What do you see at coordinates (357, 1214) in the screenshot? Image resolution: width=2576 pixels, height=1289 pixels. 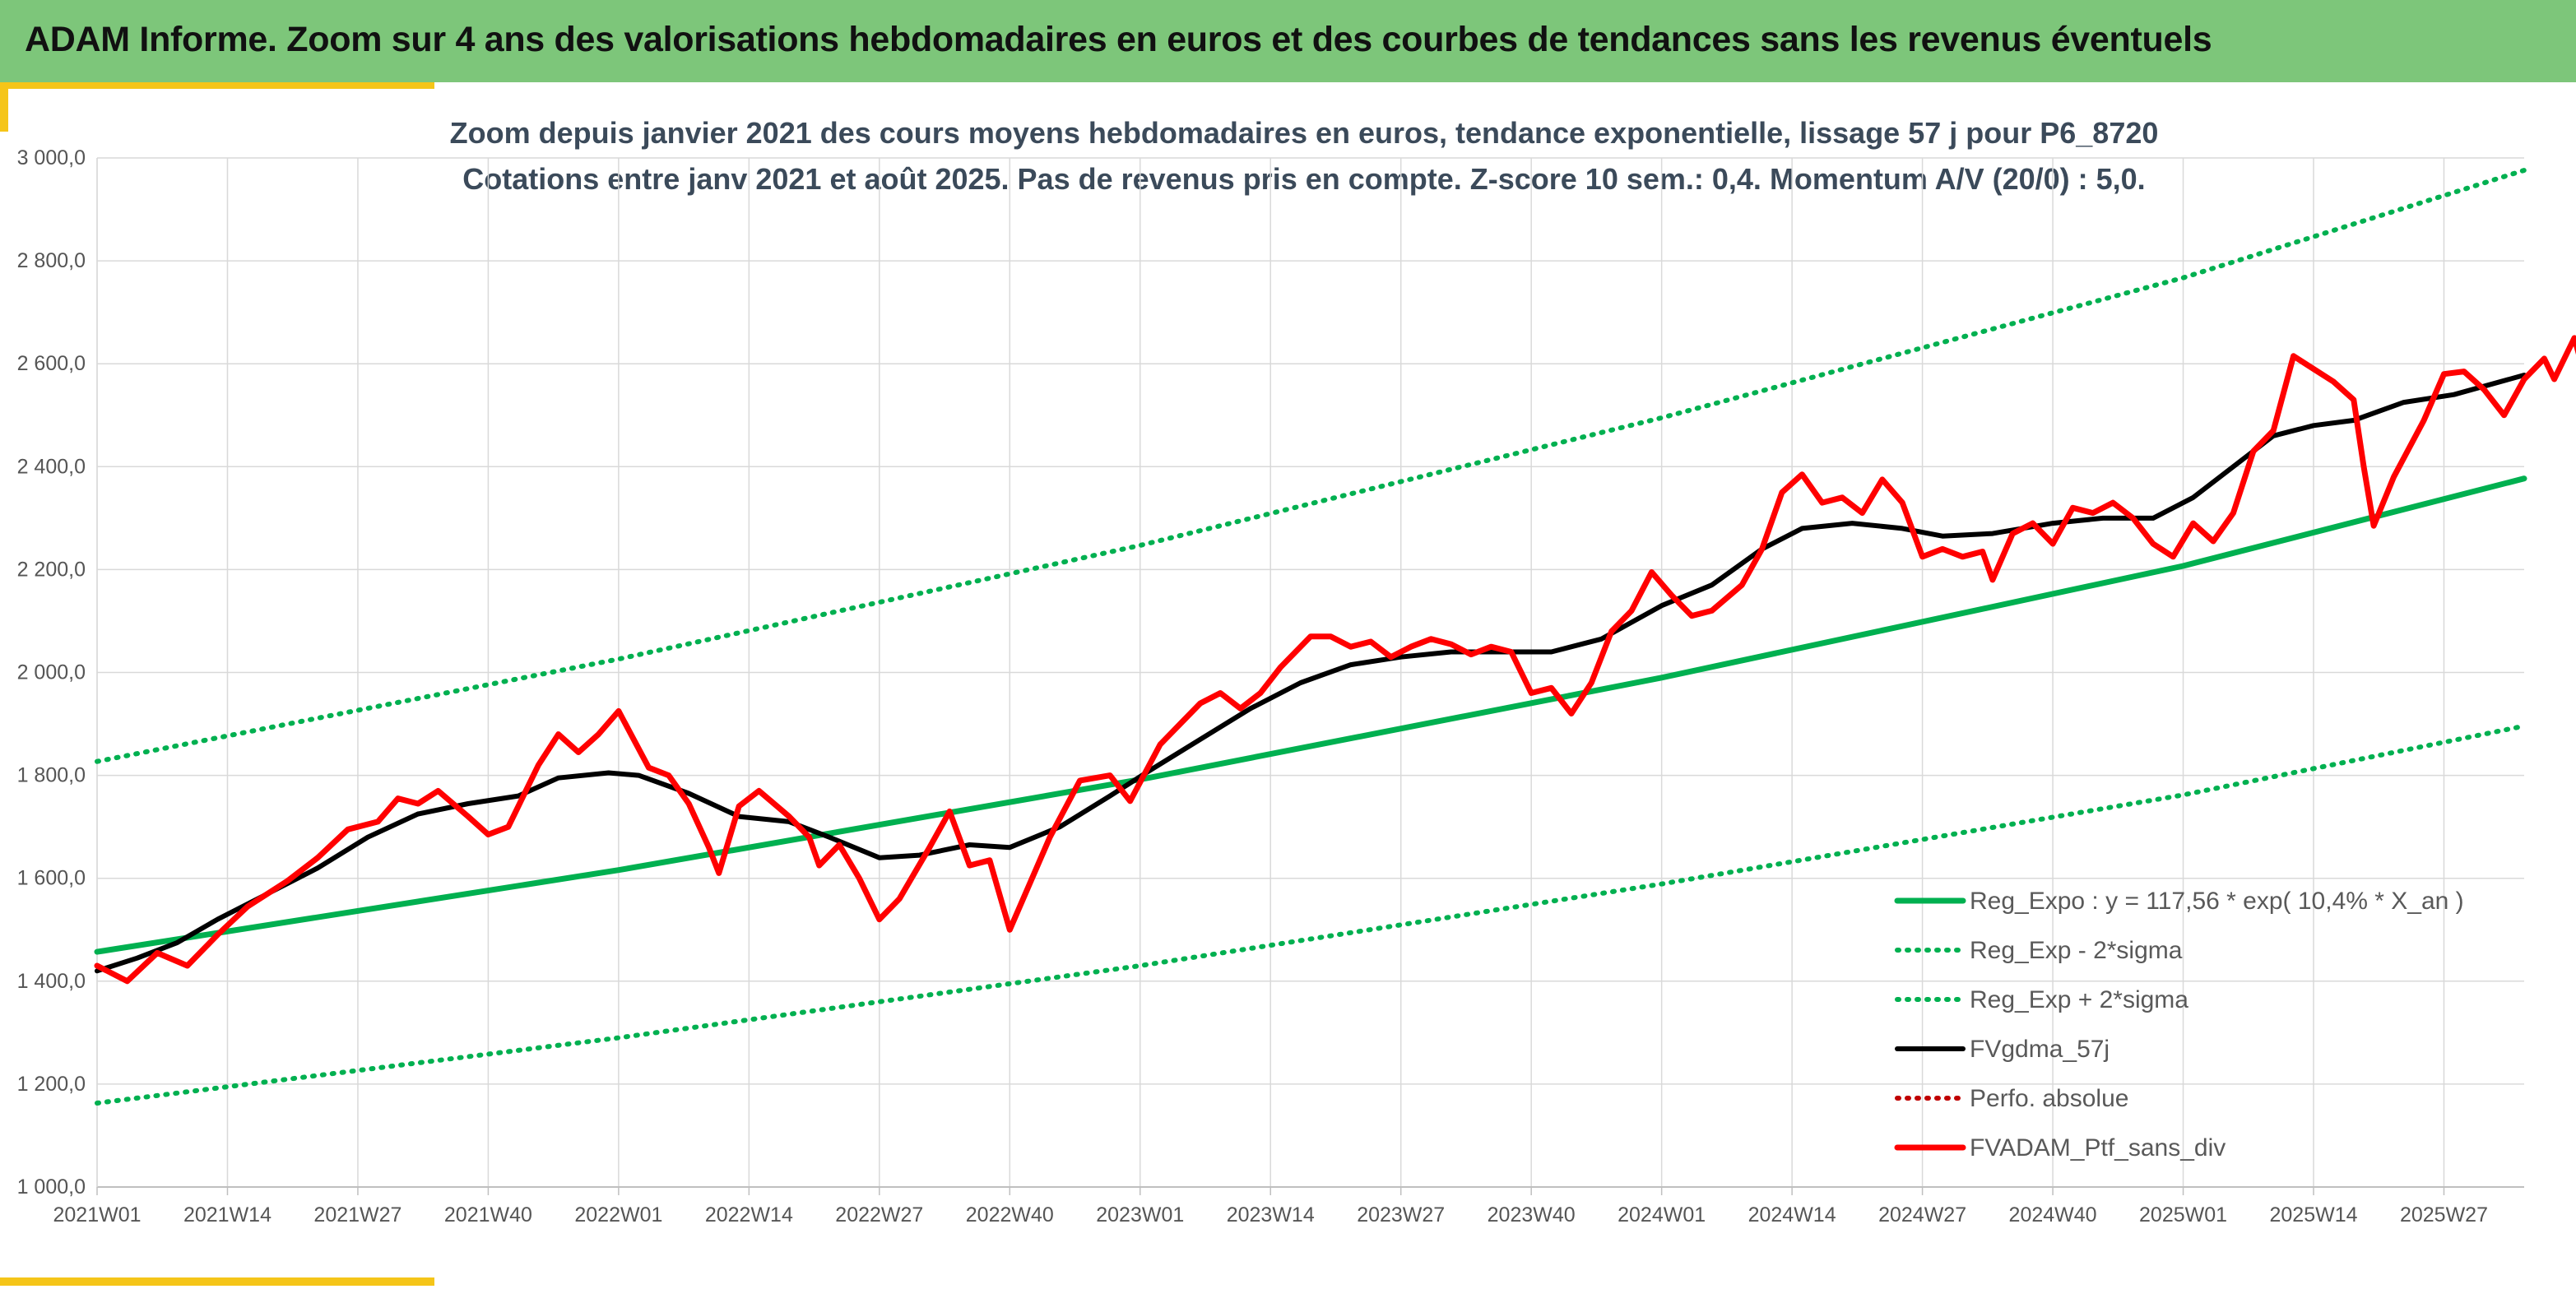 I see `x-tick-label: 2021W27` at bounding box center [357, 1214].